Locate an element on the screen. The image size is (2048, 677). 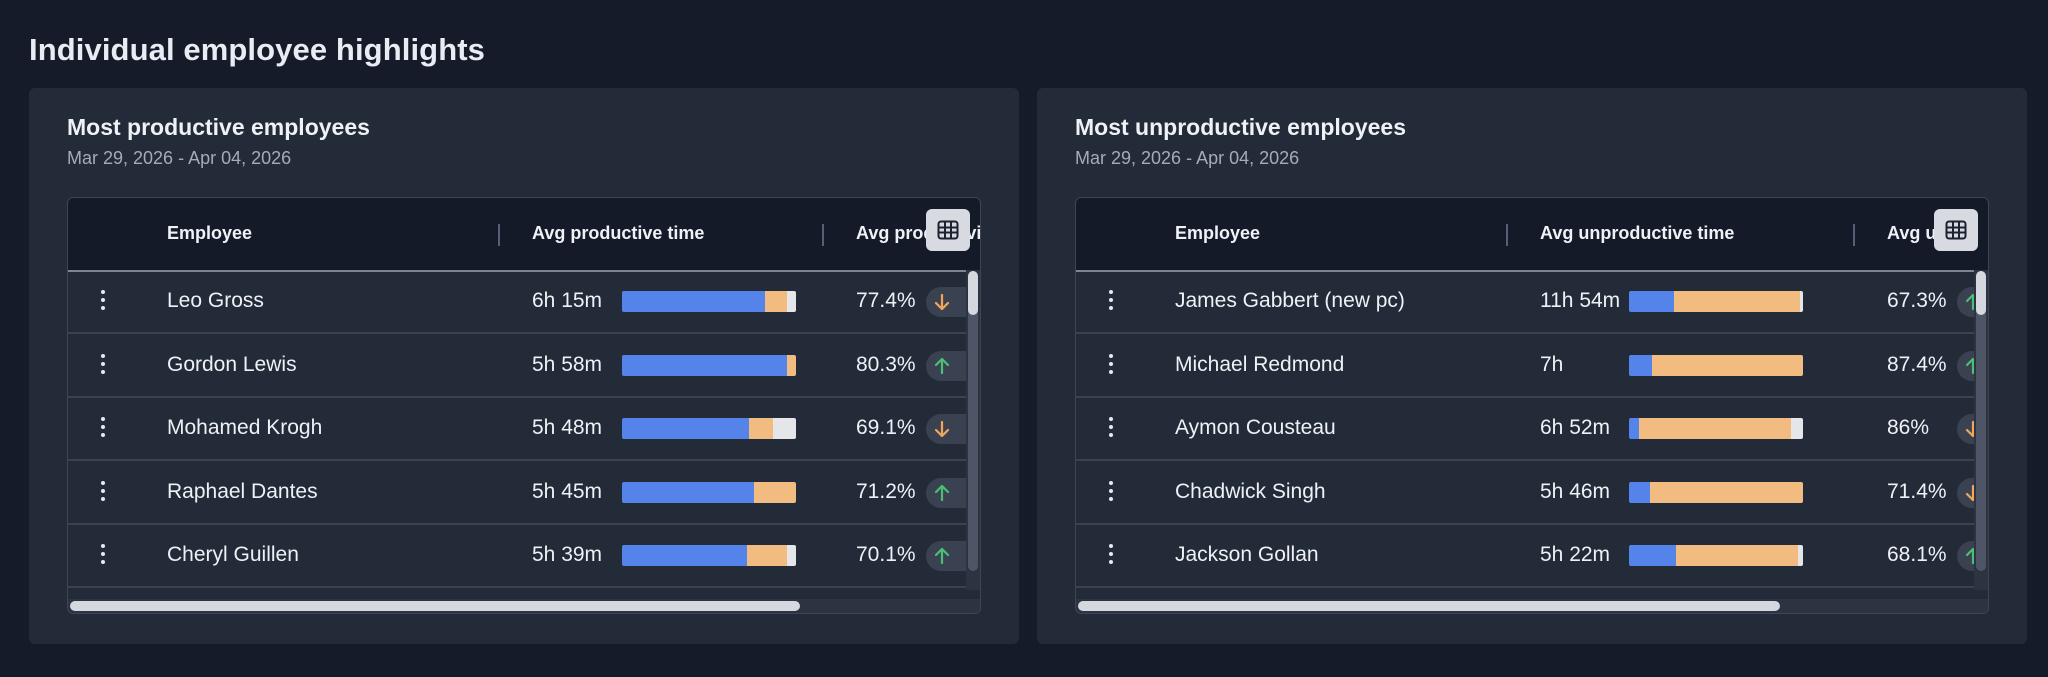
table-row: Michael Redmond 7h 87.4% is located at coordinates (1532, 366).